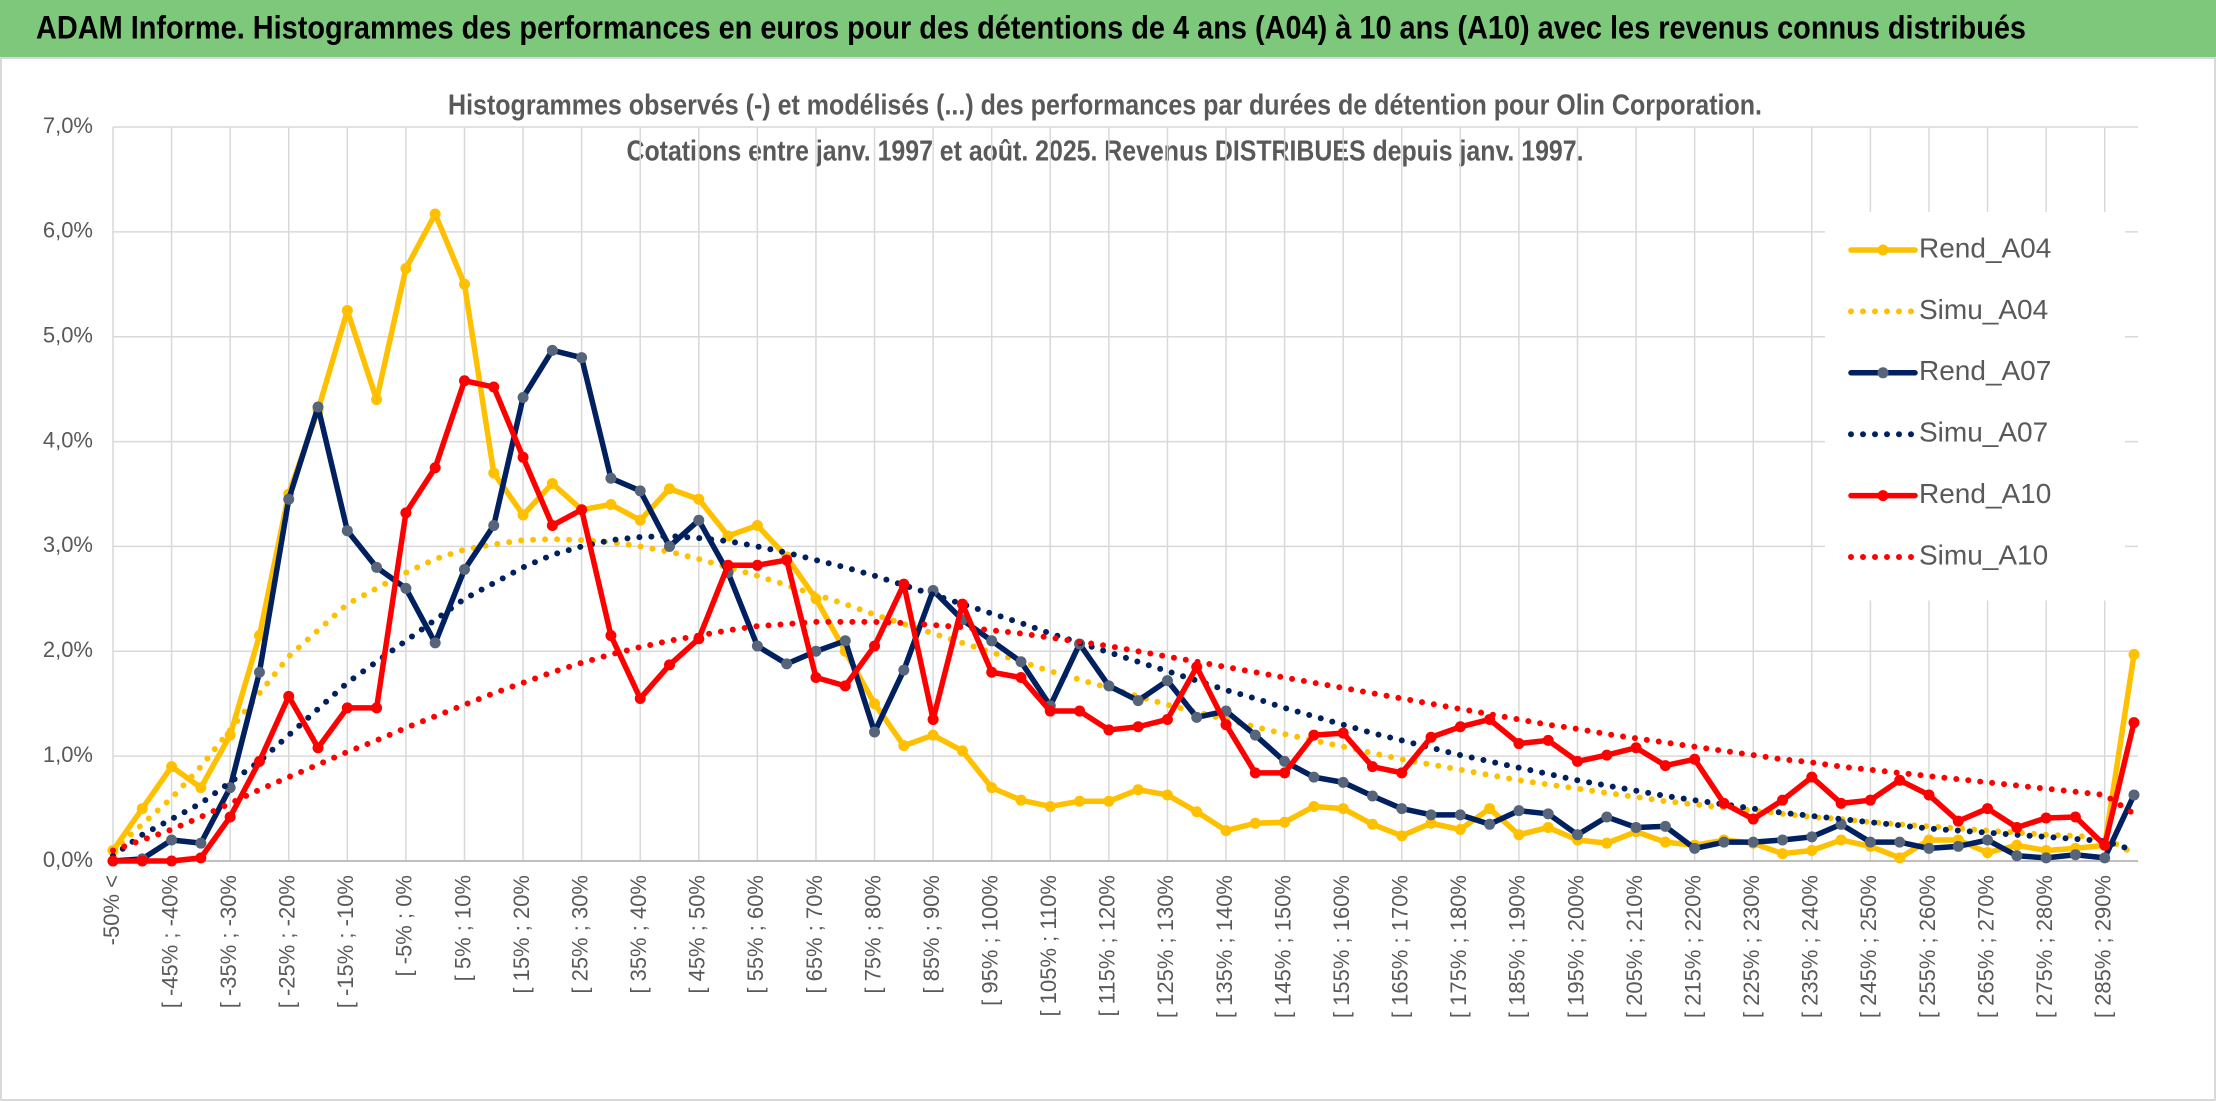 The image size is (2216, 1102). What do you see at coordinates (1341, 946) in the screenshot?
I see `x-tick-label: [ 155% ; 160%` at bounding box center [1341, 946].